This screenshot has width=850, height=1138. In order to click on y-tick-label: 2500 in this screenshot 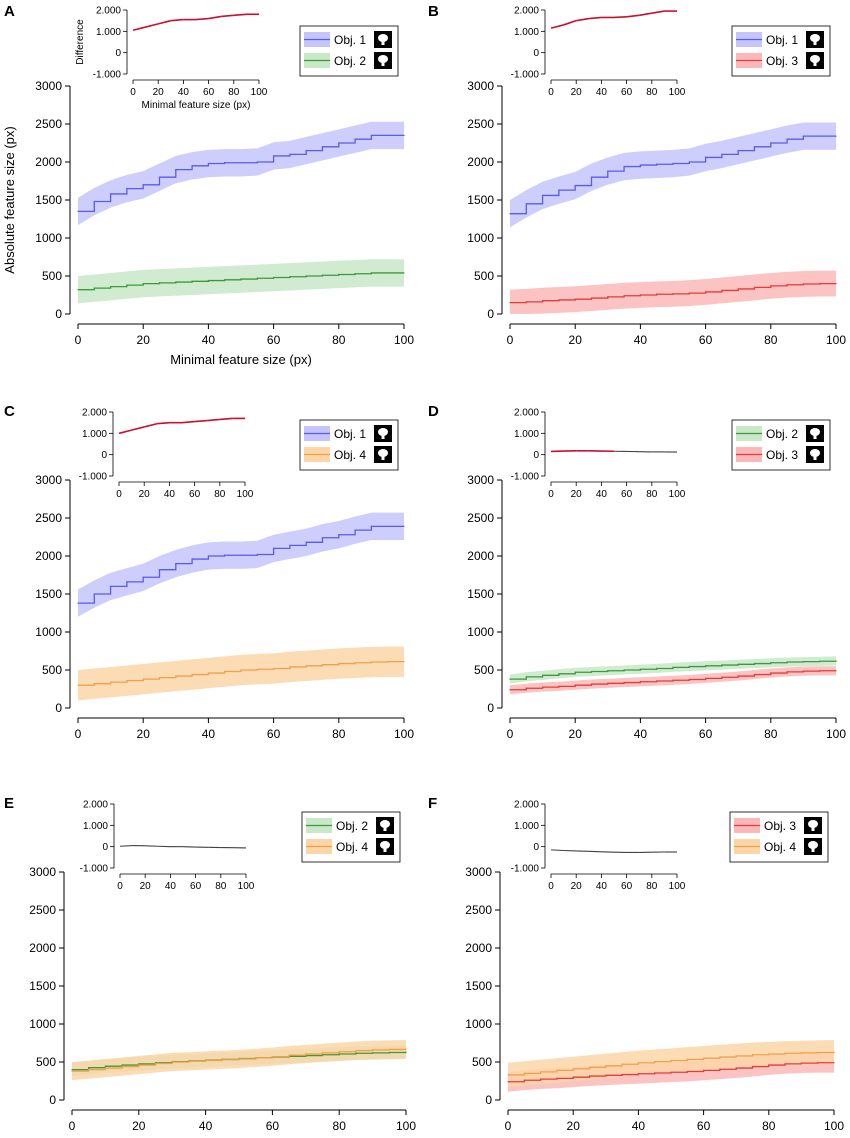, I will do `click(42, 910)`.